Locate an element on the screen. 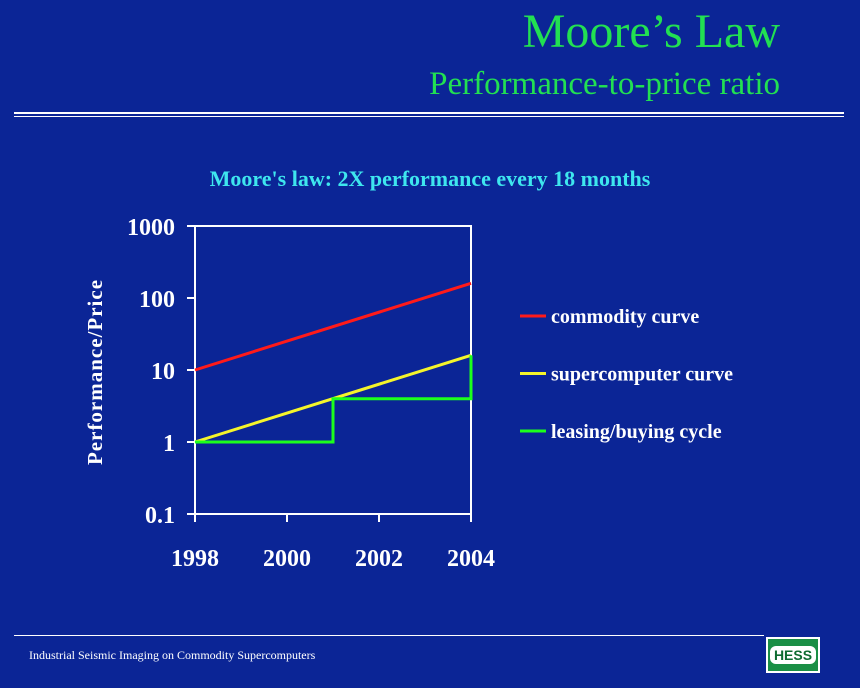 This screenshot has width=860, height=688. legend-label: leasing/buying cycle is located at coordinates (636, 432).